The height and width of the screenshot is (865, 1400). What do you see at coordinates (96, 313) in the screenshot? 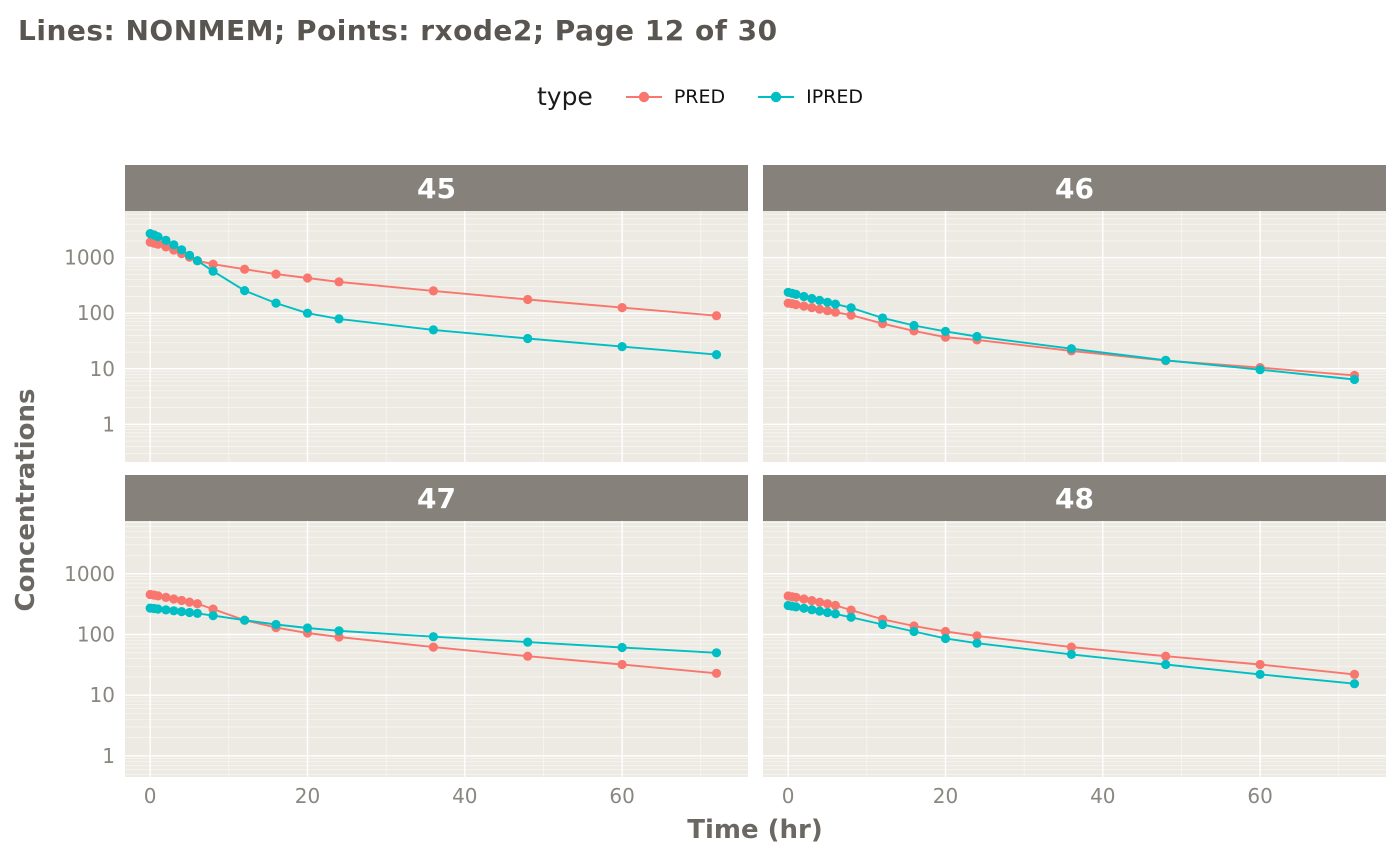
I see `y-tick-label: 100` at bounding box center [96, 313].